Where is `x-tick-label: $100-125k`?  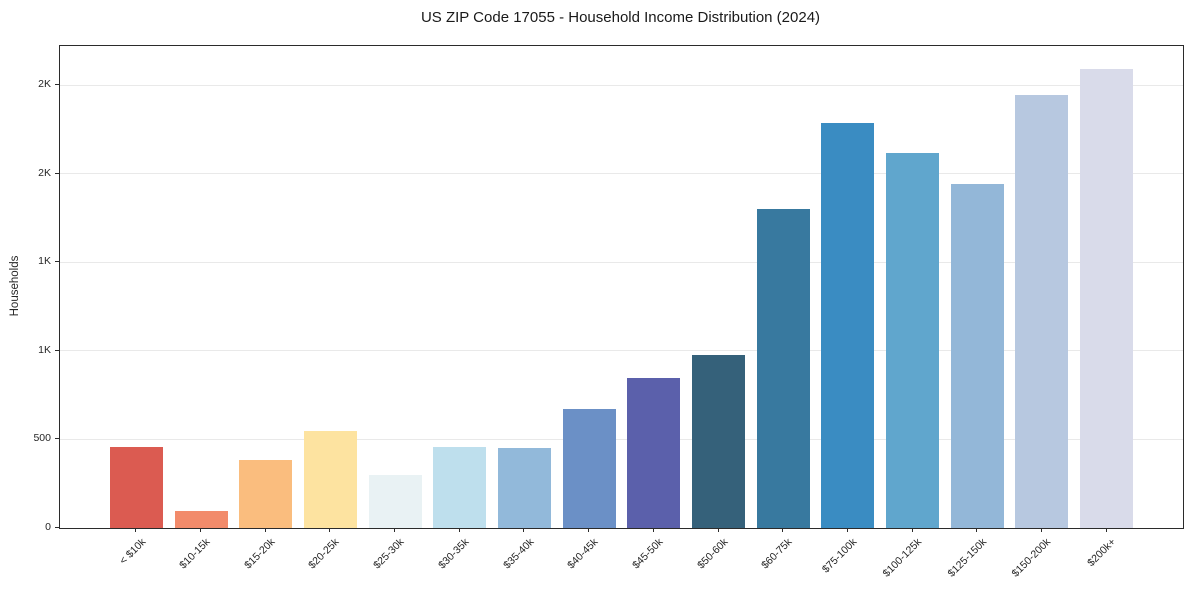 x-tick-label: $100-125k is located at coordinates (902, 558).